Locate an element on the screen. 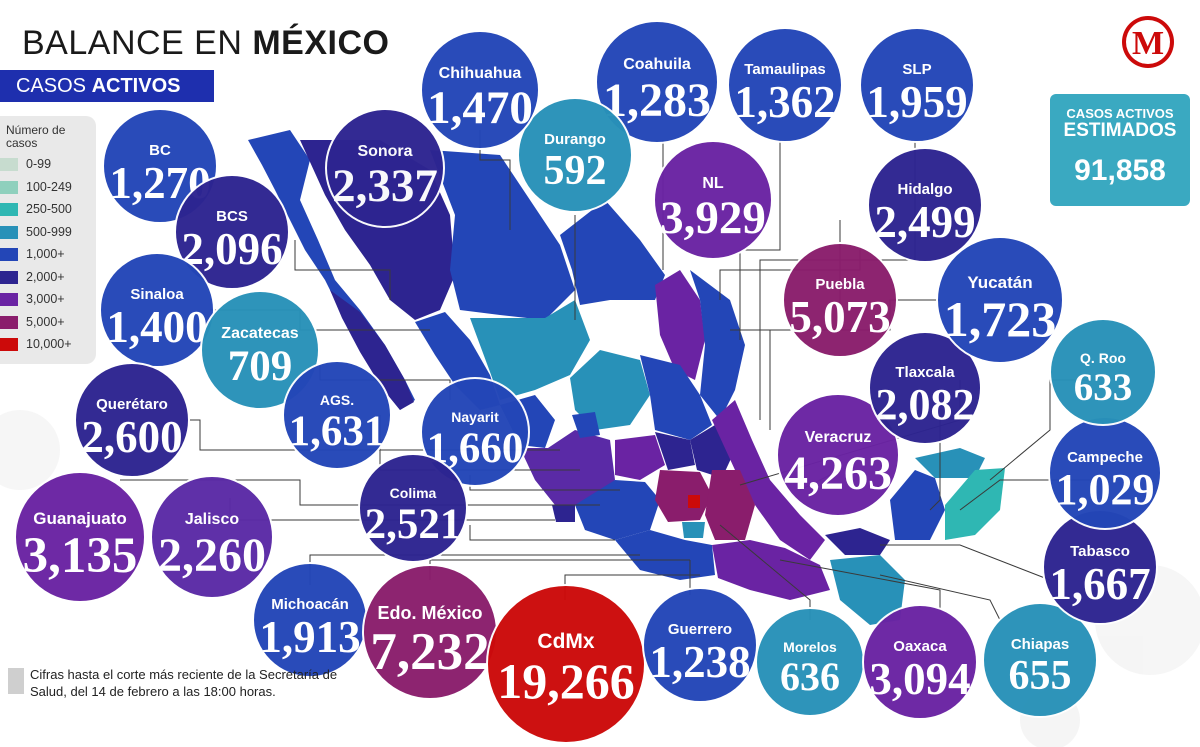 Image resolution: width=1200 pixels, height=747 pixels. state-name: Puebla is located at coordinates (840, 284).